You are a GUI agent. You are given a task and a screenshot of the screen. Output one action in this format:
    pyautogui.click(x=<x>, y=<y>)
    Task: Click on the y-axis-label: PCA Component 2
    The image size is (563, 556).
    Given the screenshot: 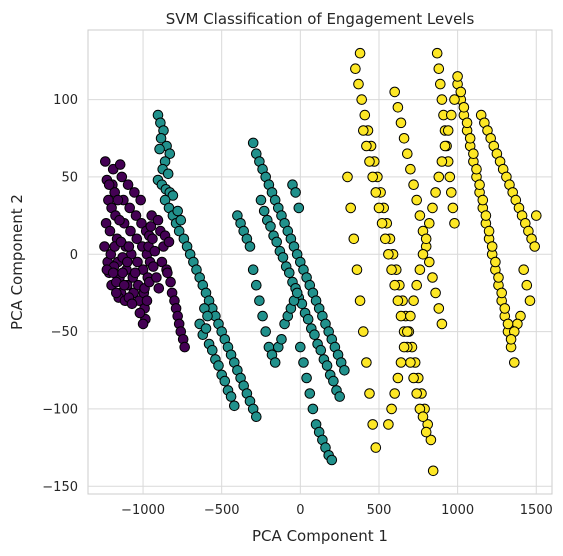 What is the action you would take?
    pyautogui.click(x=17, y=262)
    